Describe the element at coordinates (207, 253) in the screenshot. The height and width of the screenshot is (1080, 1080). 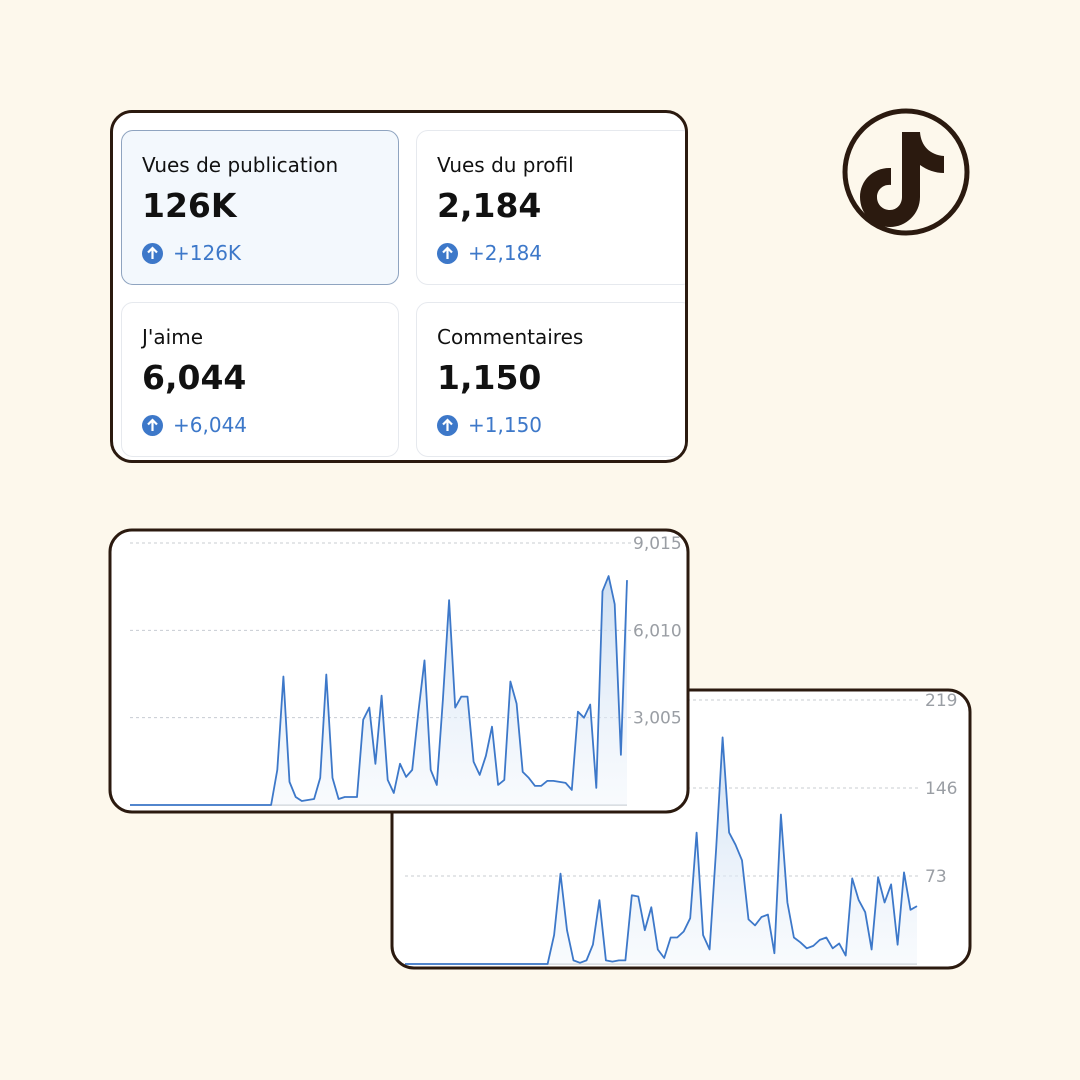
I see `change-text: +126K` at that location.